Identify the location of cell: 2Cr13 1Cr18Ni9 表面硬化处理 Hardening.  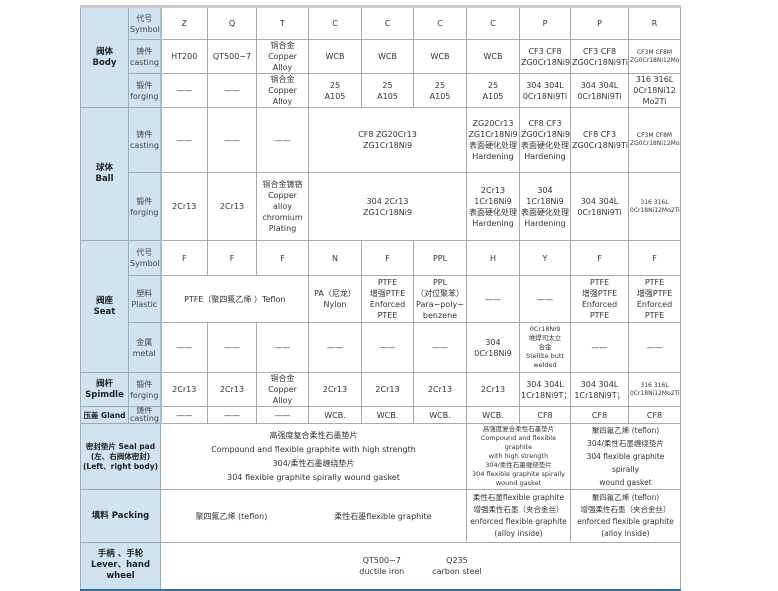
(493, 206).